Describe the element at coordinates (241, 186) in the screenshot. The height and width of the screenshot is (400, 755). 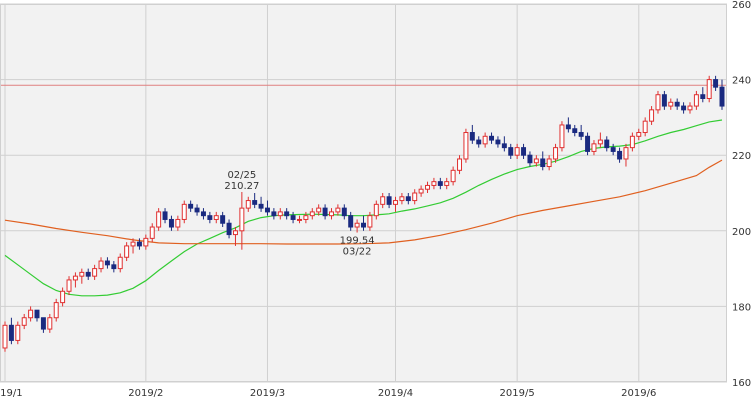
I see `high-annotation-value: 210.27` at that location.